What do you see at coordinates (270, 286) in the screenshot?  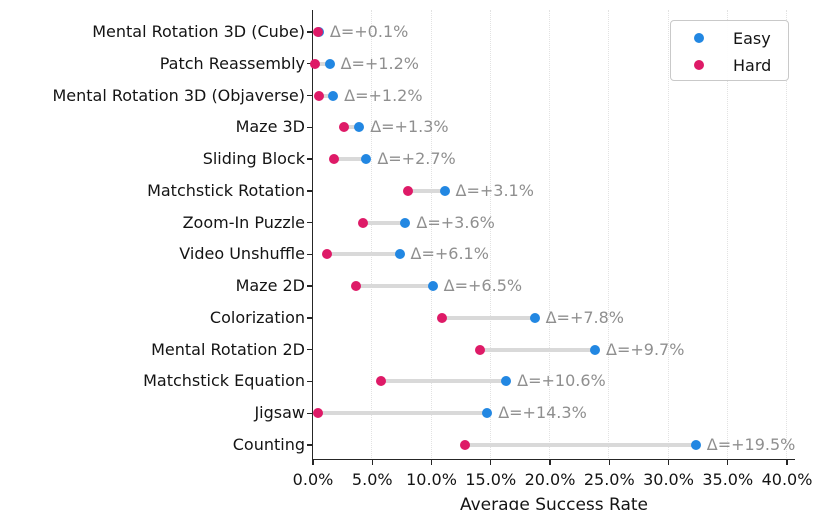 I see `category-label: Maze 2D` at bounding box center [270, 286].